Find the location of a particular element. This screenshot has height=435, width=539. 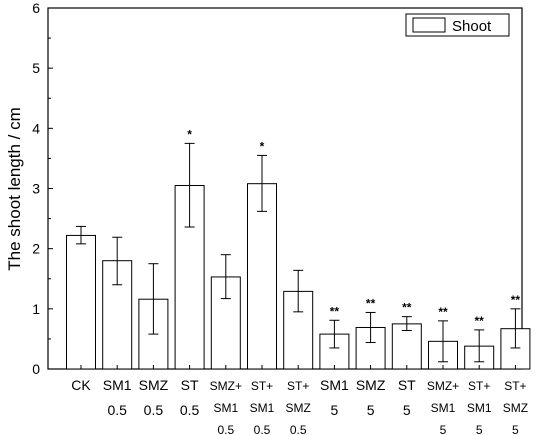

y-tick-label: 1 is located at coordinates (36, 309).